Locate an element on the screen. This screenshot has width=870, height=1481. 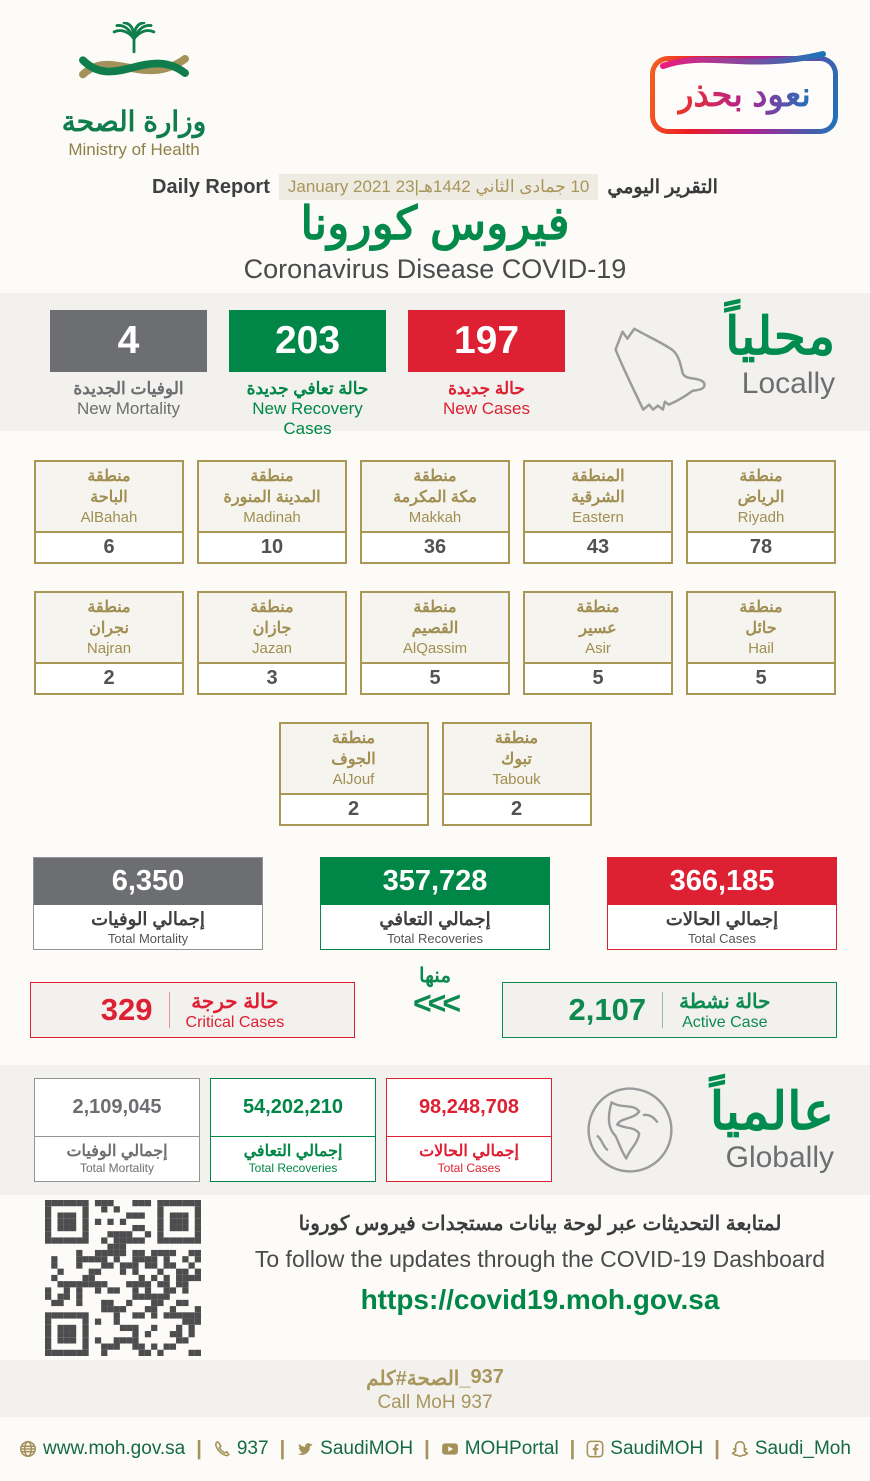
daily-report-label-en: Daily Report is located at coordinates (211, 186).